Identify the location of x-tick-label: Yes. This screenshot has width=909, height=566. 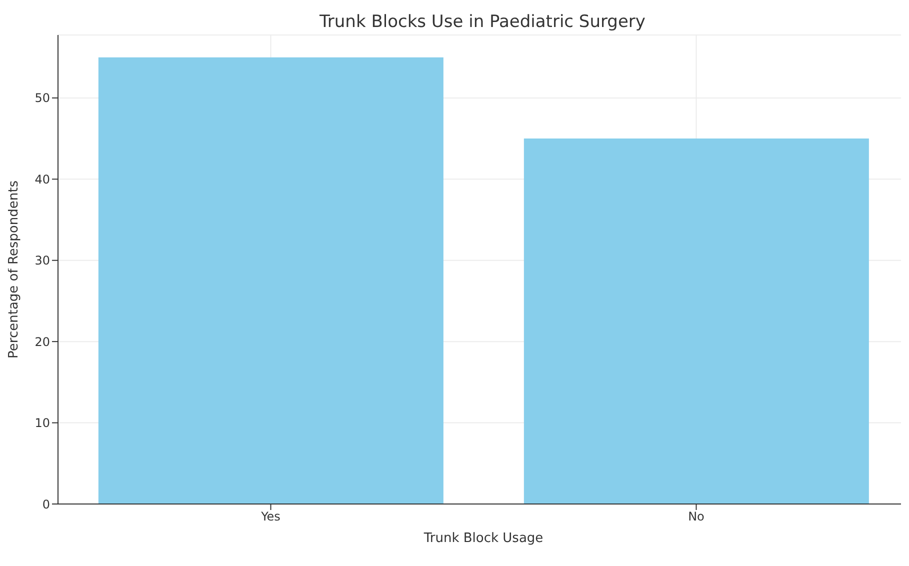
(270, 517).